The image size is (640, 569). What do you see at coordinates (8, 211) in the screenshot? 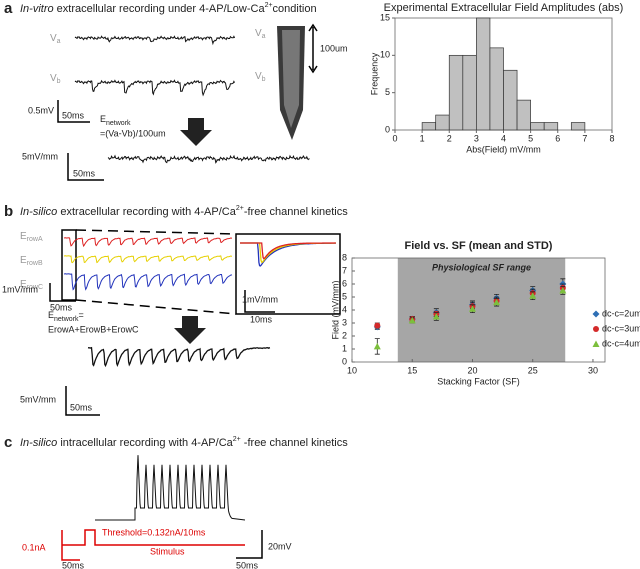
I see `panel-letter: b` at bounding box center [8, 211].